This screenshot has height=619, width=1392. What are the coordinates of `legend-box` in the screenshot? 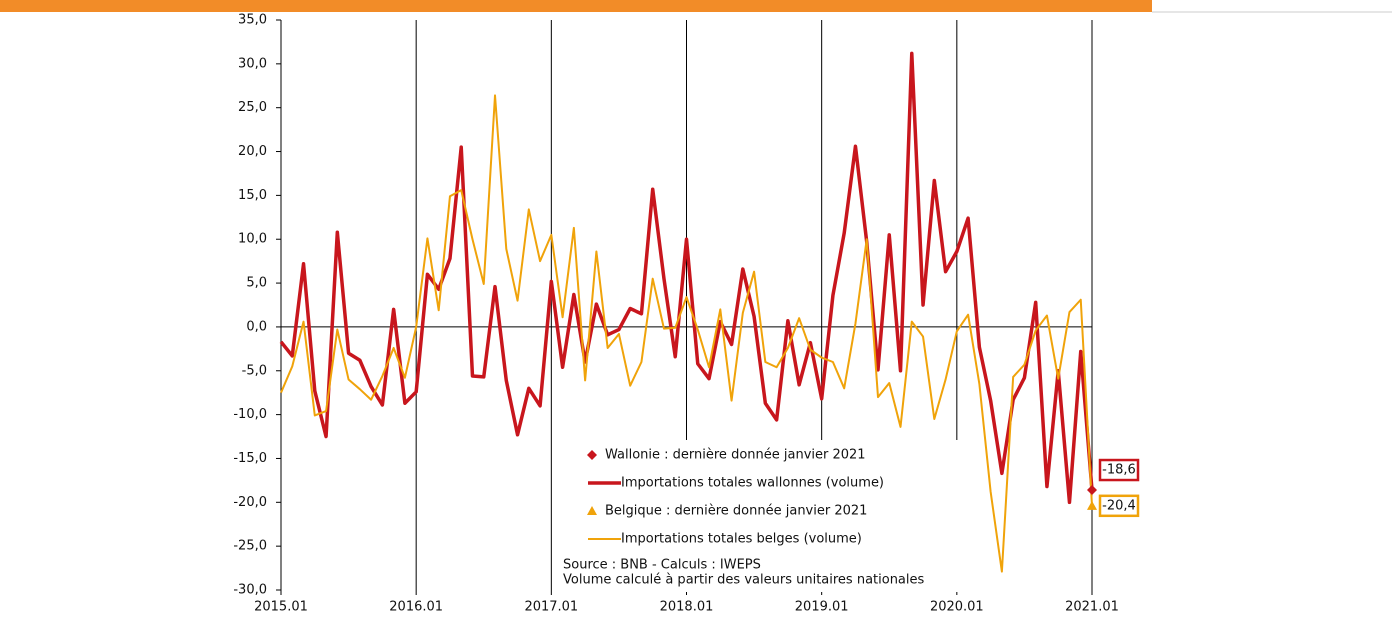 It's located at (774, 516).